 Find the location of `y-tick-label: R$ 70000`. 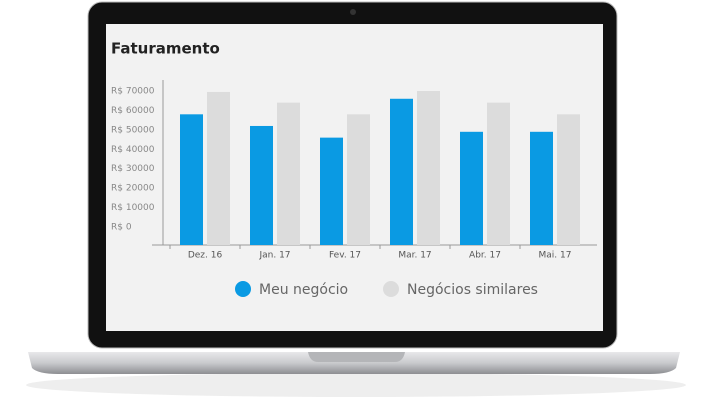

y-tick-label: R$ 70000 is located at coordinates (133, 92).